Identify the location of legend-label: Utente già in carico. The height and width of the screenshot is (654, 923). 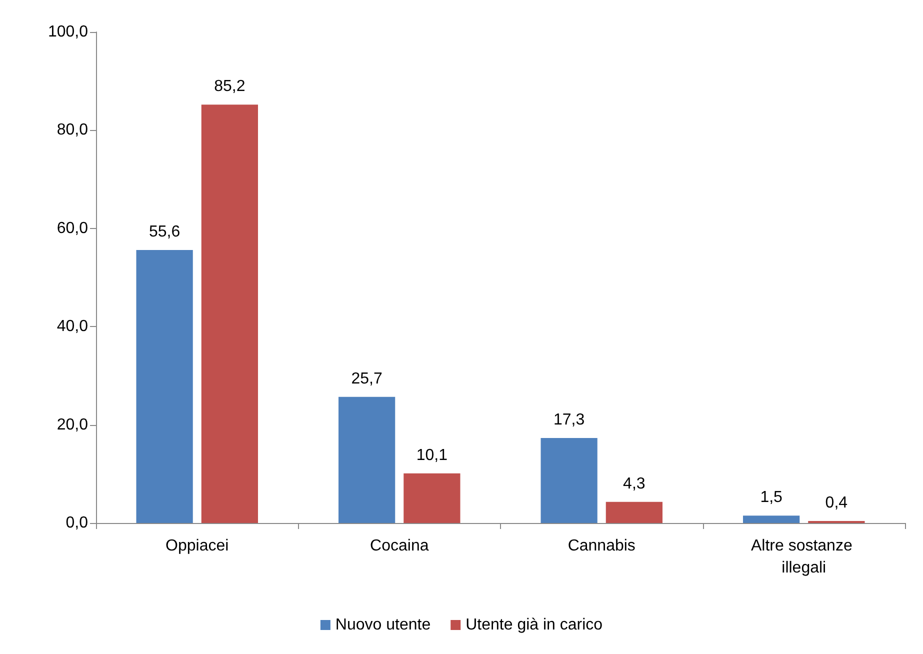
(534, 625).